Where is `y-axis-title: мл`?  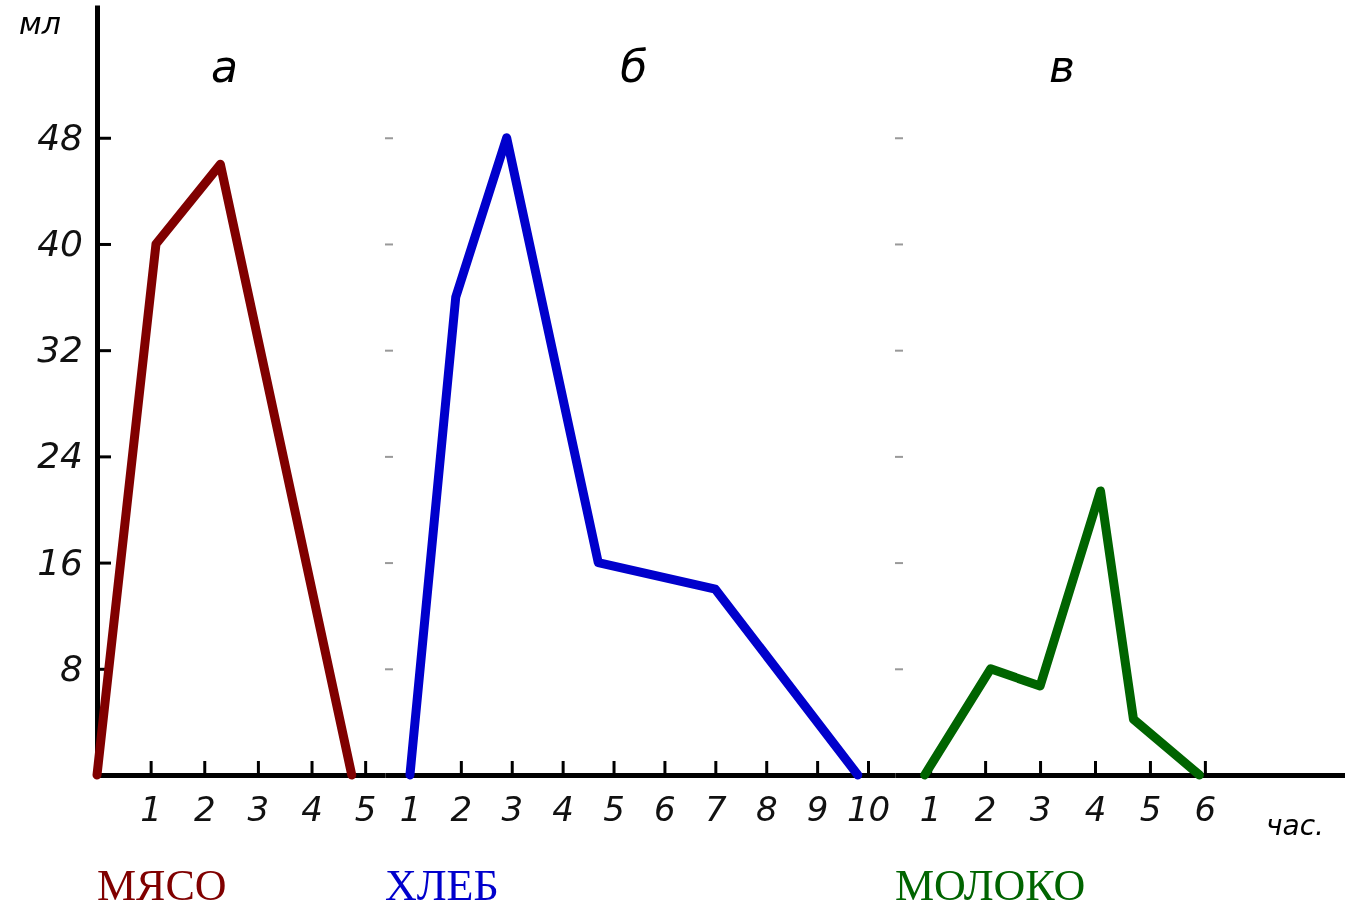
y-axis-title: мл is located at coordinates (40, 23).